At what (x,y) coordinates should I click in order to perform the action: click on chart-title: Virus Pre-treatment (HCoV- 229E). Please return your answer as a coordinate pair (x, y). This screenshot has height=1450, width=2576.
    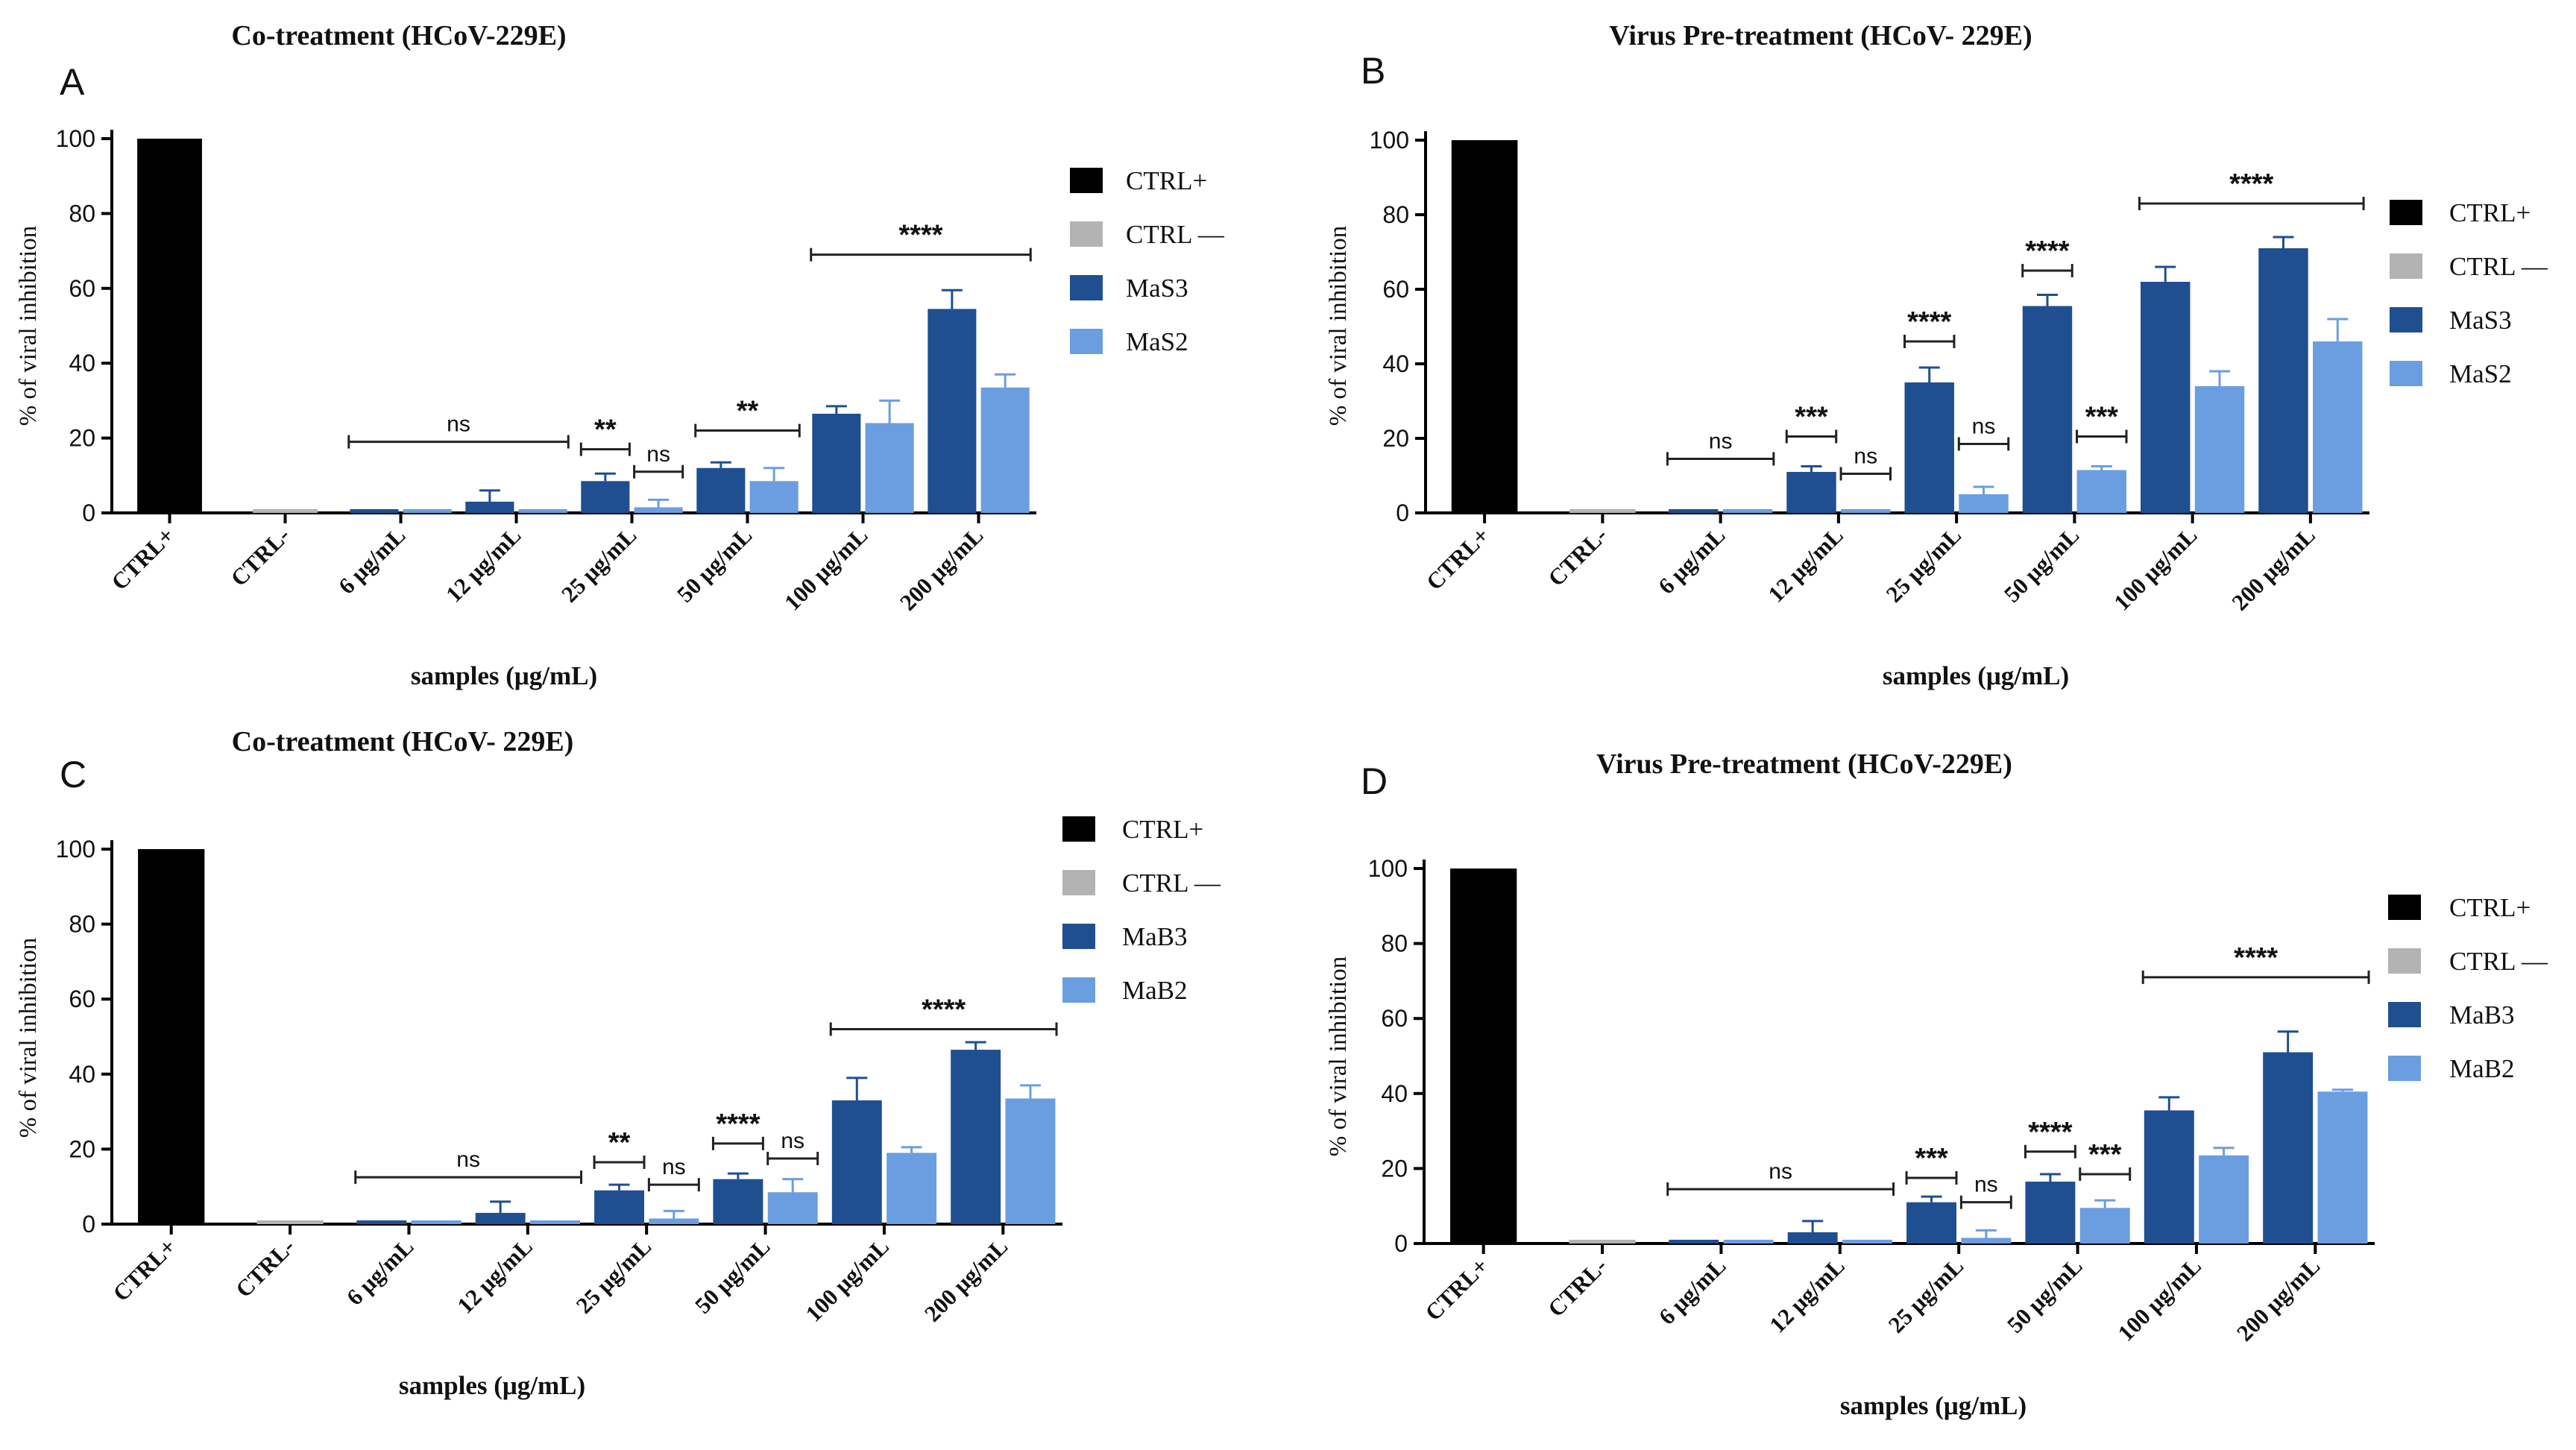
    Looking at the image, I should click on (1820, 35).